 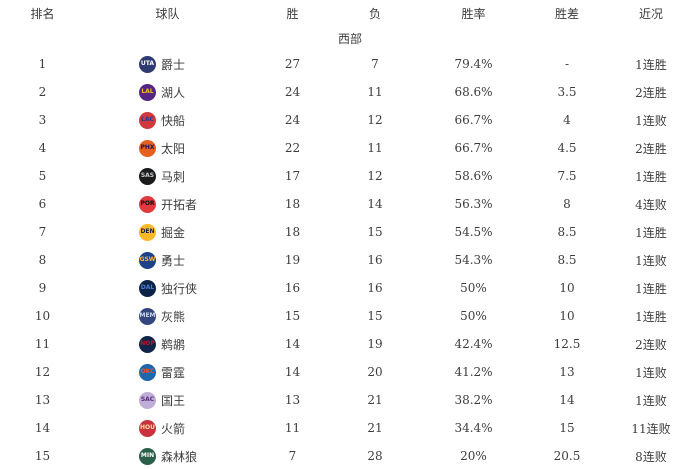 What do you see at coordinates (292, 120) in the screenshot?
I see `wins-cell: 24` at bounding box center [292, 120].